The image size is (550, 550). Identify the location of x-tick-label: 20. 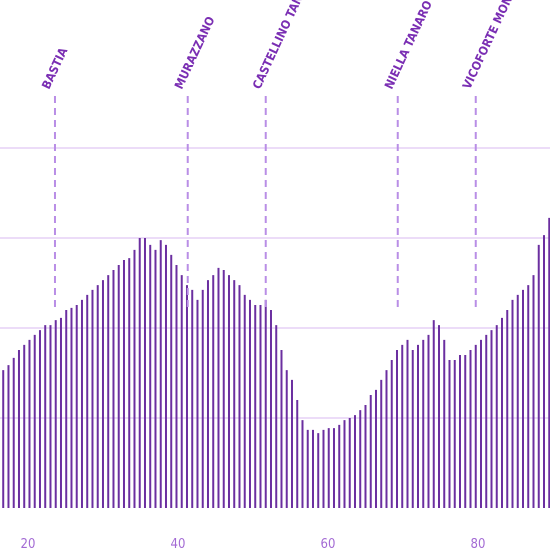
(28, 543).